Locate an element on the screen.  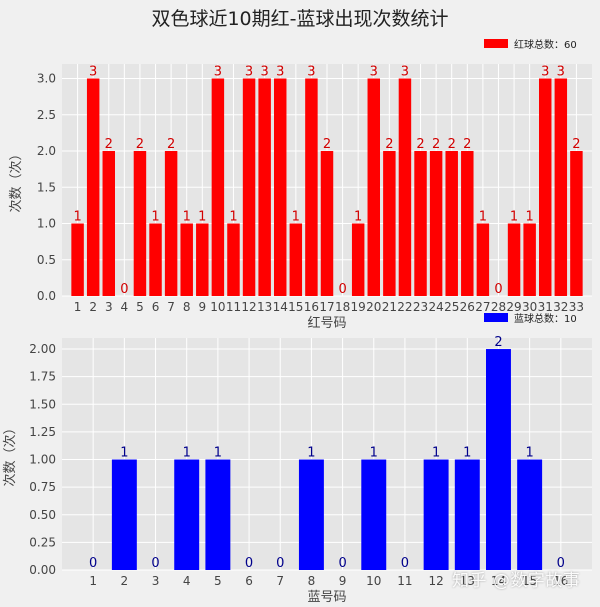
x-tick-label: 19 is located at coordinates (358, 307).